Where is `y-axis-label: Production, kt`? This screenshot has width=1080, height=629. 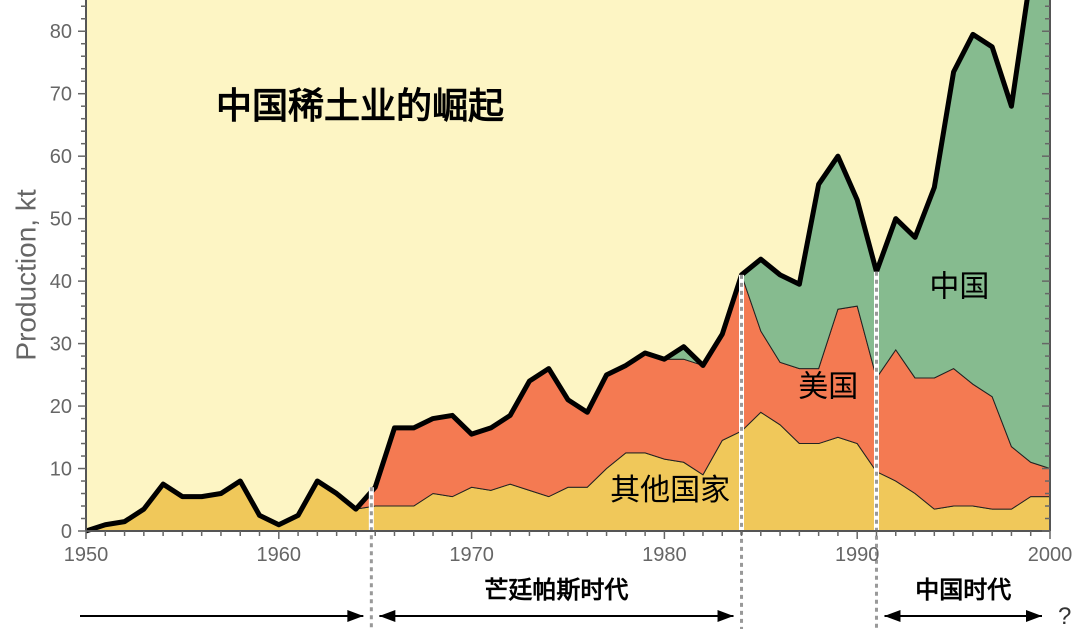 y-axis-label: Production, kt is located at coordinates (25, 274).